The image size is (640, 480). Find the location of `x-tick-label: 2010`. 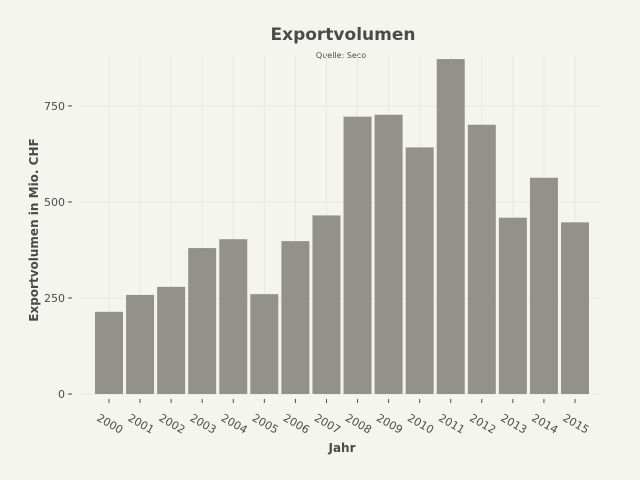

x-tick-label: 2010 is located at coordinates (420, 423).